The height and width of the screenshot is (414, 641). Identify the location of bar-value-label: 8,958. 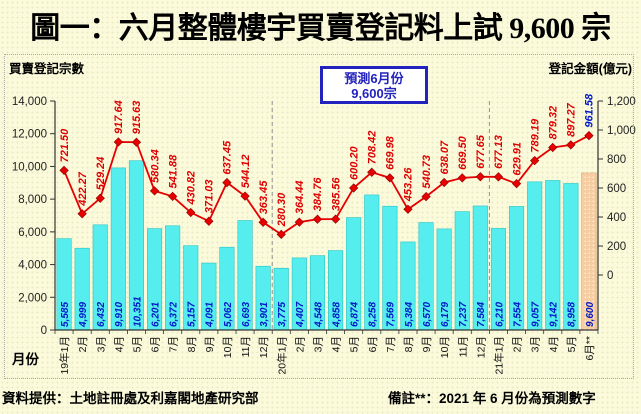
(572, 314).